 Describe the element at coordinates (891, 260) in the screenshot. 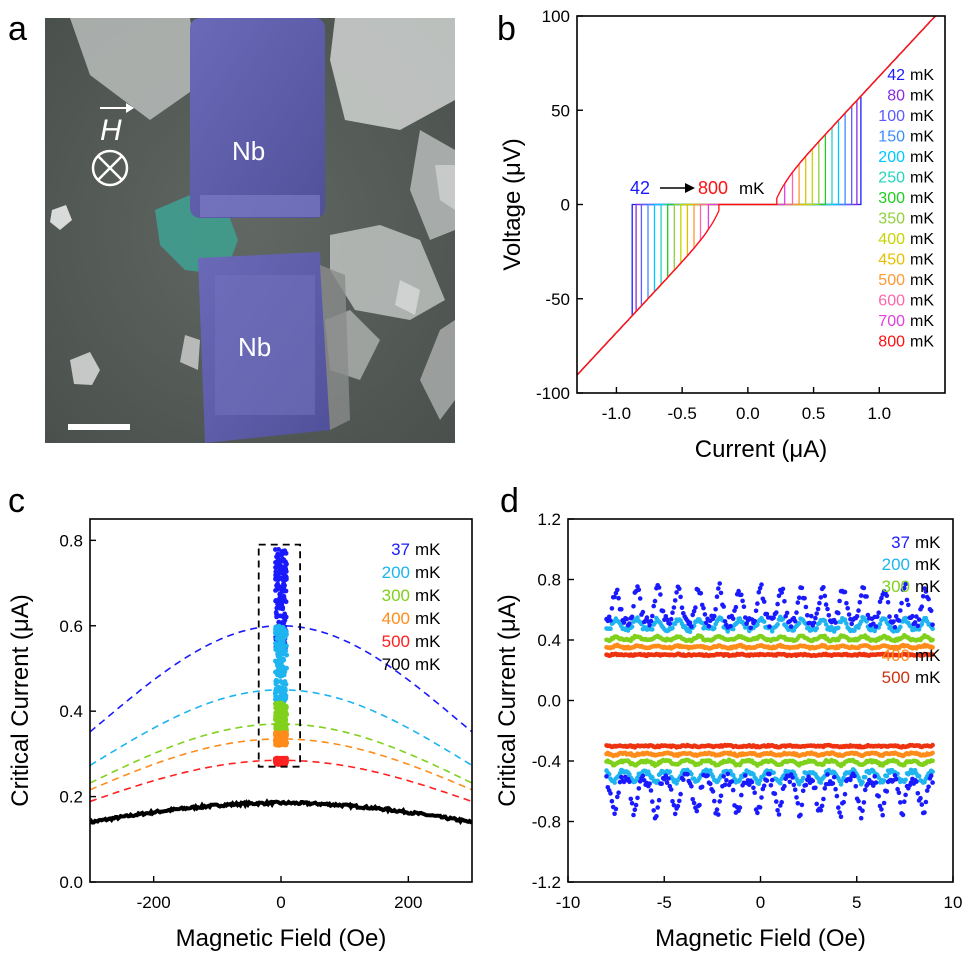

I see `legend-temp-450: 450` at that location.